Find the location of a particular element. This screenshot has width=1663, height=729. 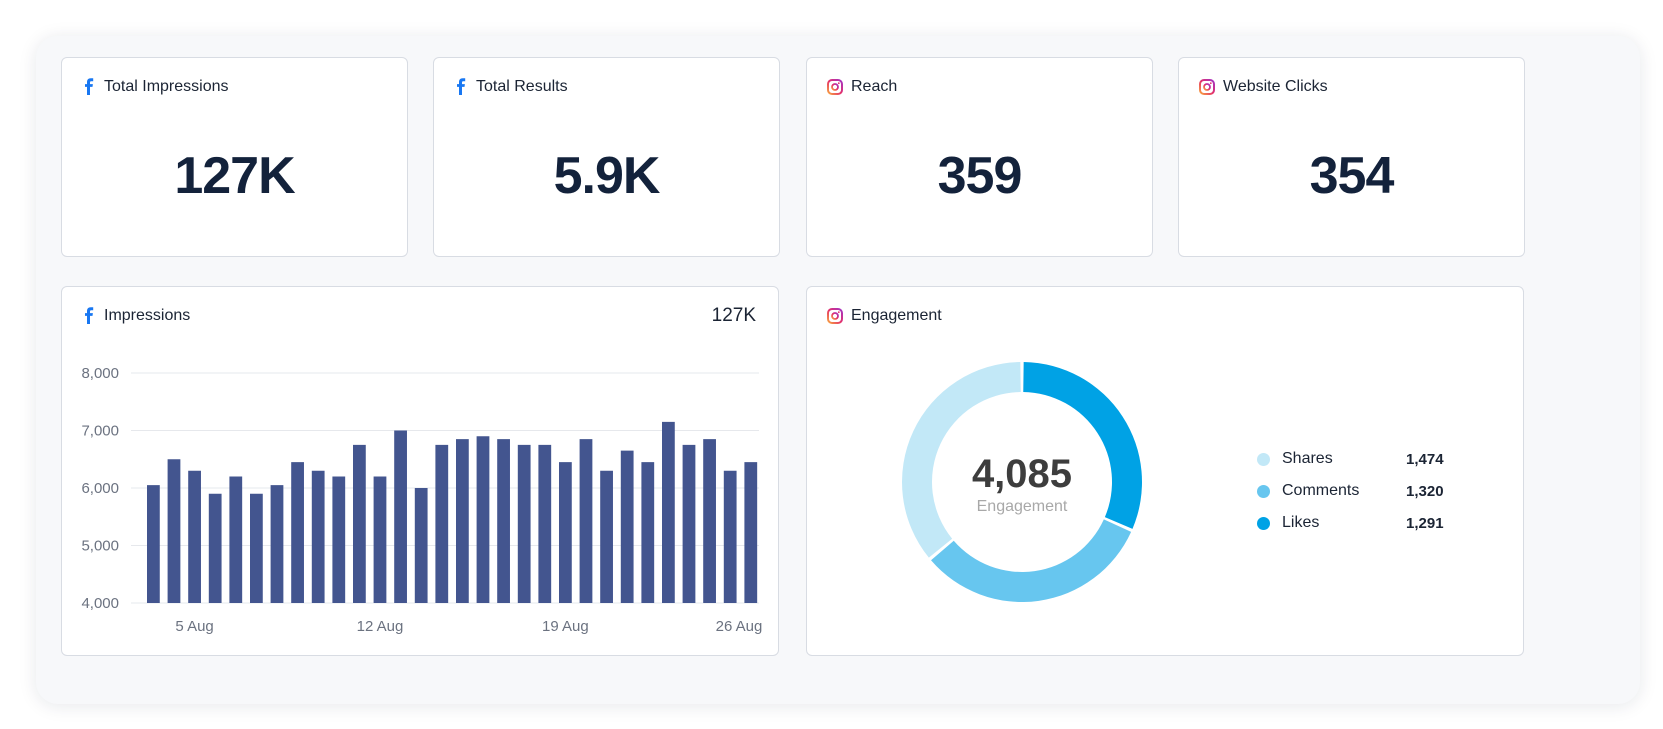

legend-dot-shares is located at coordinates (1263, 459).